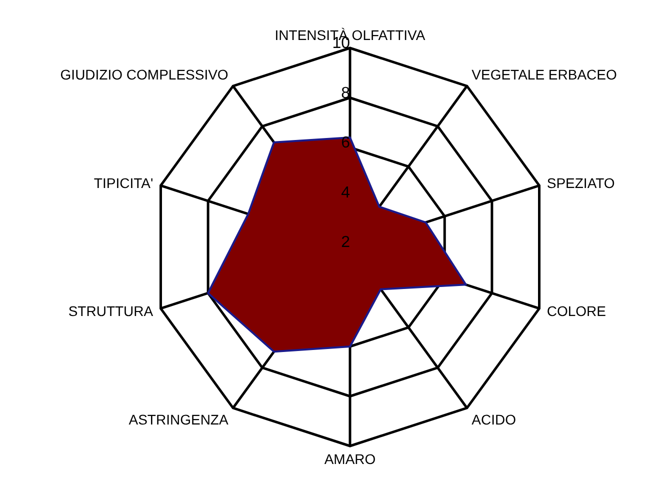  Describe the element at coordinates (345, 193) in the screenshot. I see `y-tick-label: 4` at that location.